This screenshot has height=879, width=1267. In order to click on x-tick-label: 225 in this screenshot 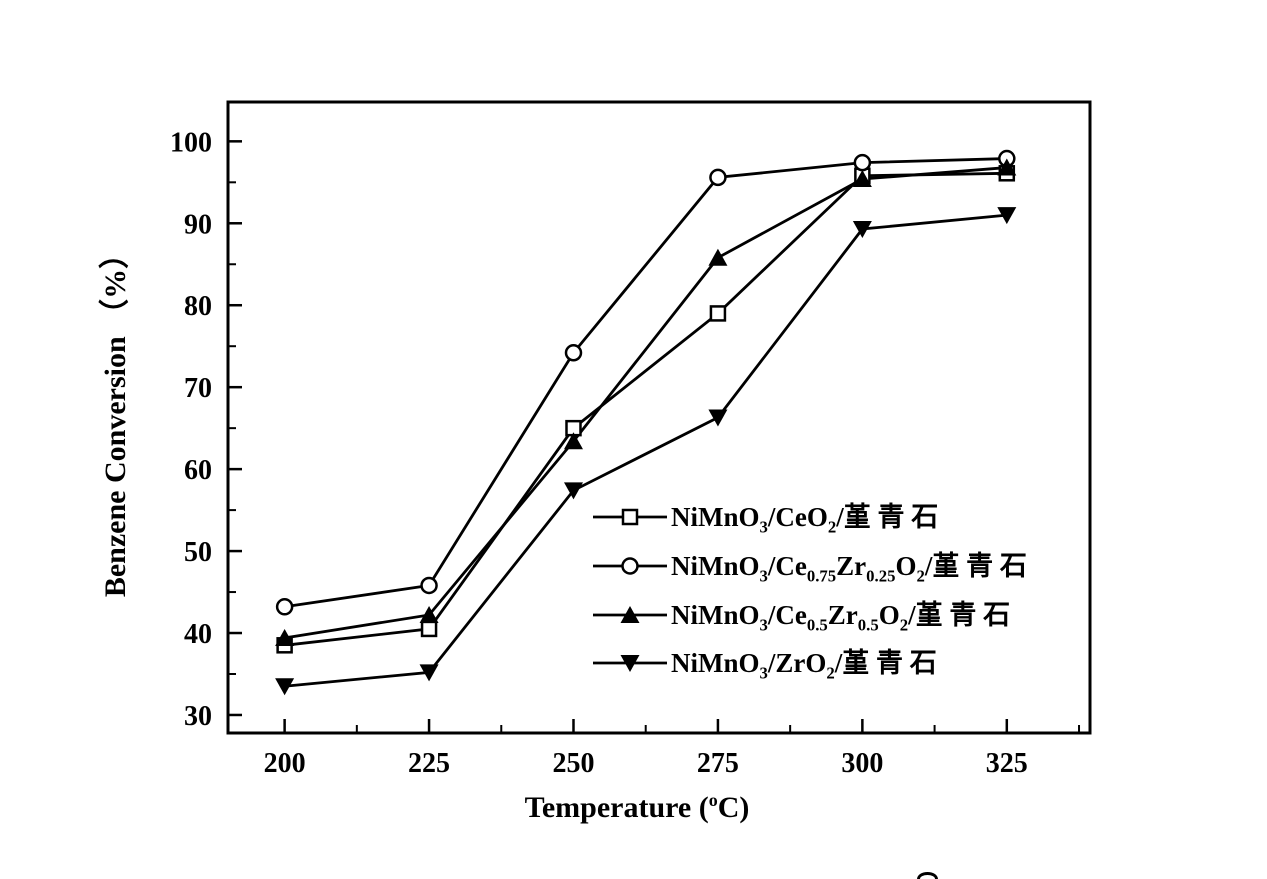, I will do `click(429, 763)`.